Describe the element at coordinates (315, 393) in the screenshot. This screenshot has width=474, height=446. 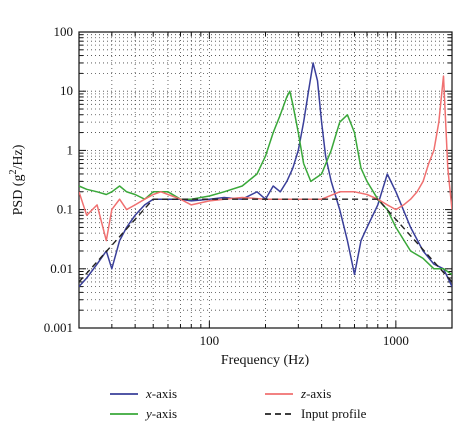
I see `legend-label-z: z-axis` at that location.